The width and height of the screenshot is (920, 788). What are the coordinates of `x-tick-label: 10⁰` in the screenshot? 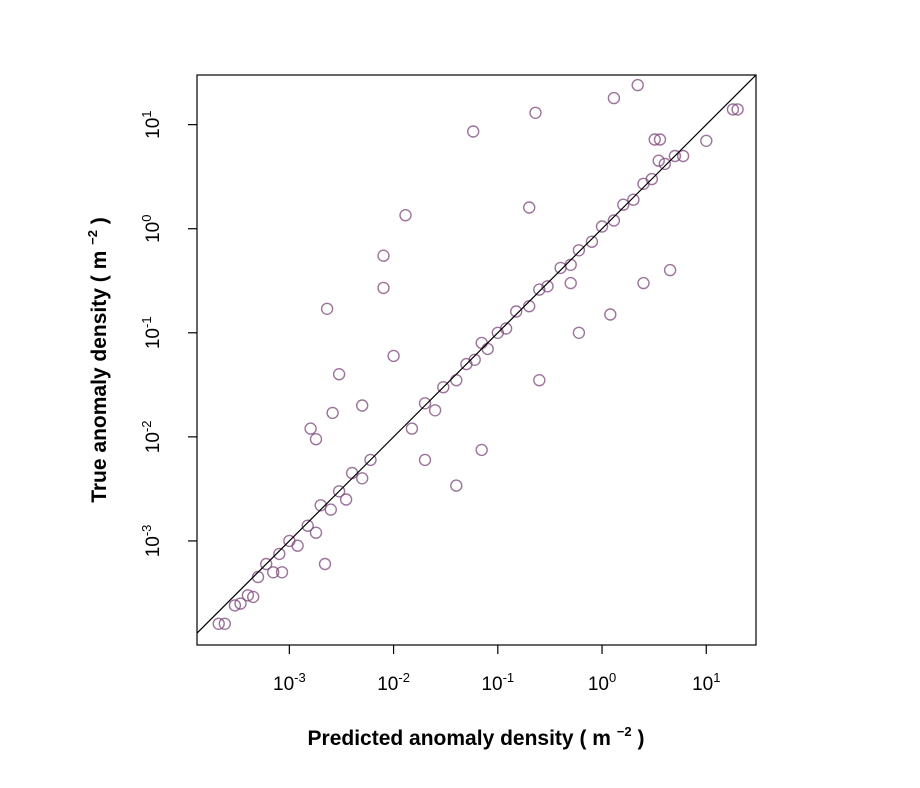 It's located at (602, 682).